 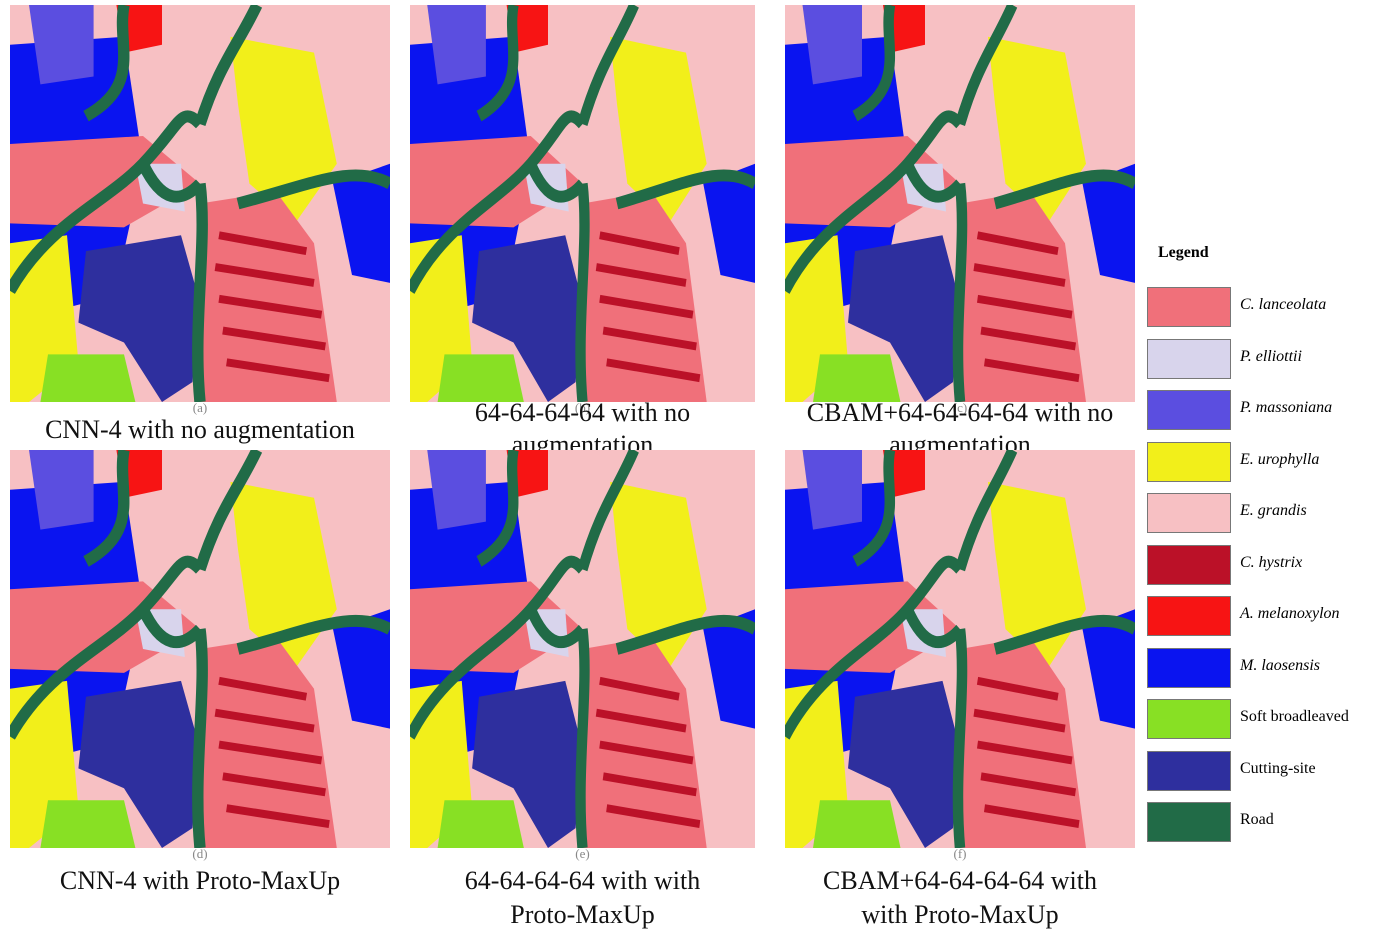 I want to click on legend-label: C. hystrix, so click(x=1271, y=562).